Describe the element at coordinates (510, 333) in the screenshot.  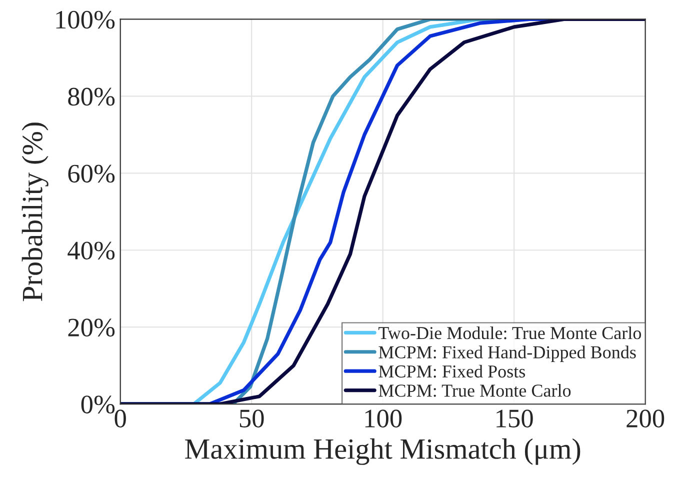
I see `legend-label: Two-Die Module: True Monte Carlo` at that location.